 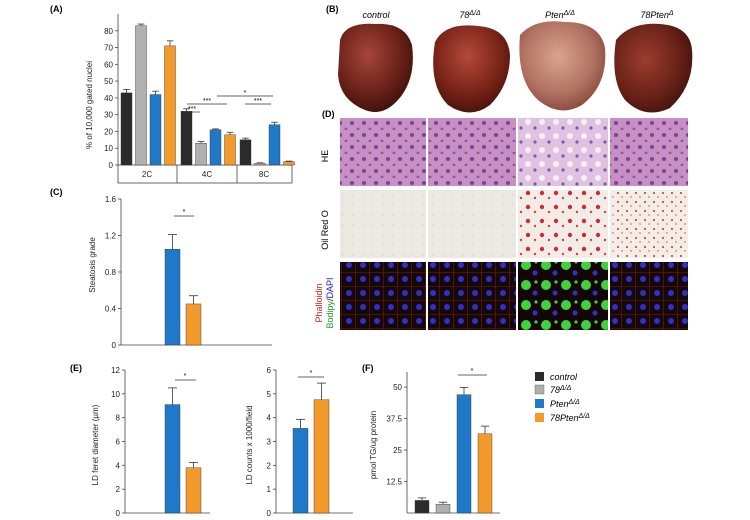 I want to click on legend-swatch-78pten, so click(x=539, y=417).